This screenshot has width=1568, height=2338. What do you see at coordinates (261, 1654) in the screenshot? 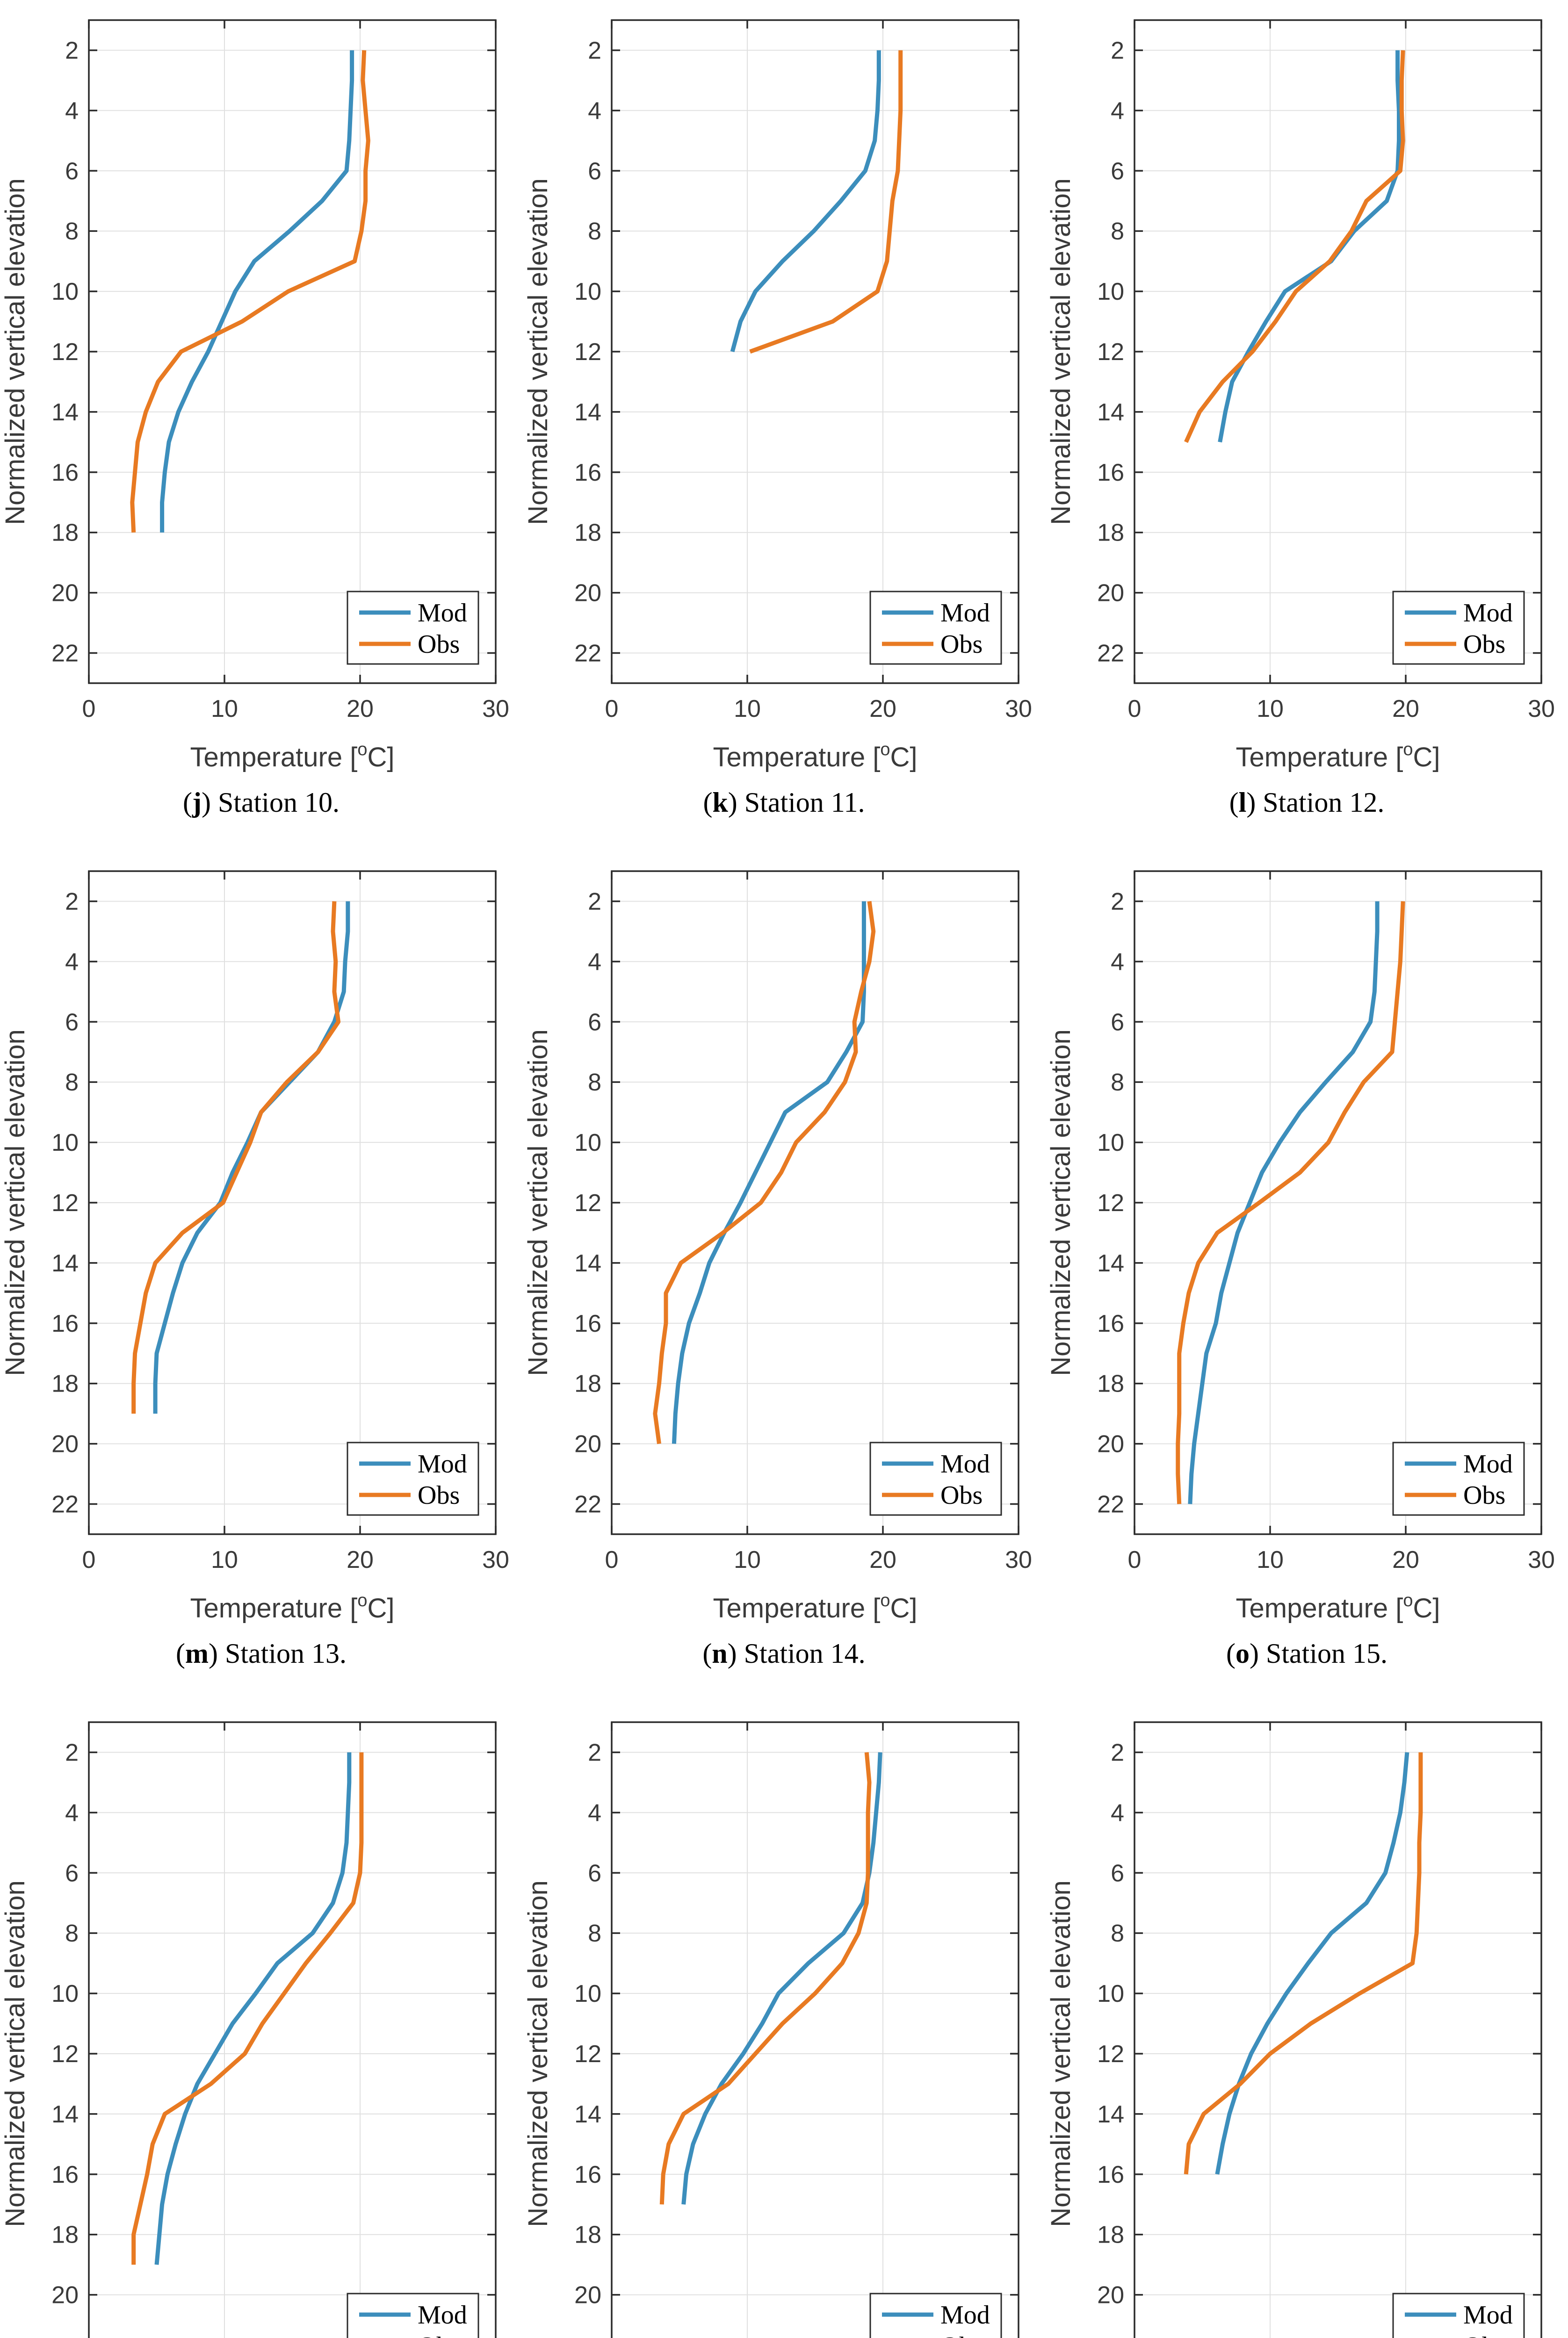
I see `caption-m: (m) Station 13.` at bounding box center [261, 1654].